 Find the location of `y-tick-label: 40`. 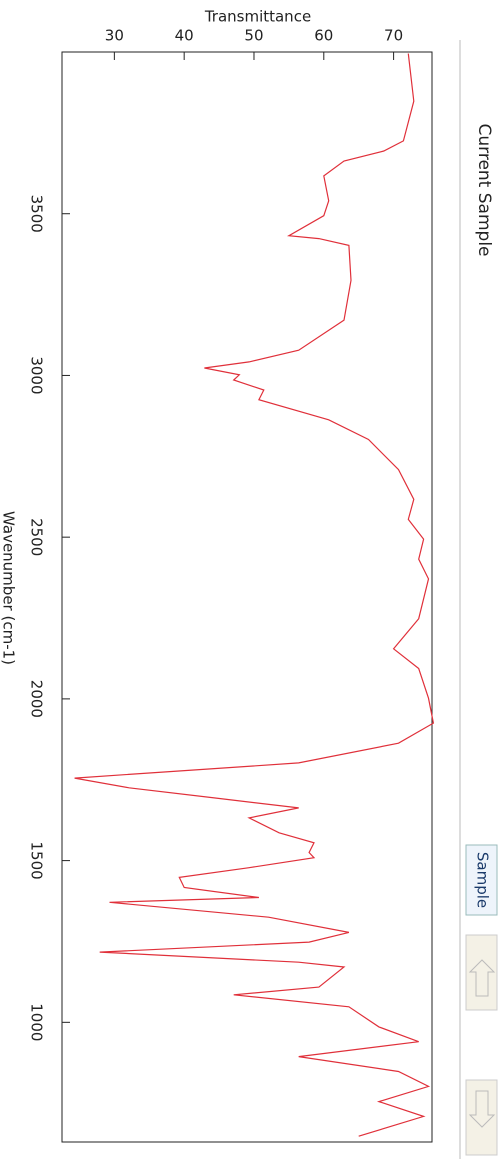

y-tick-label: 40 is located at coordinates (184, 36).